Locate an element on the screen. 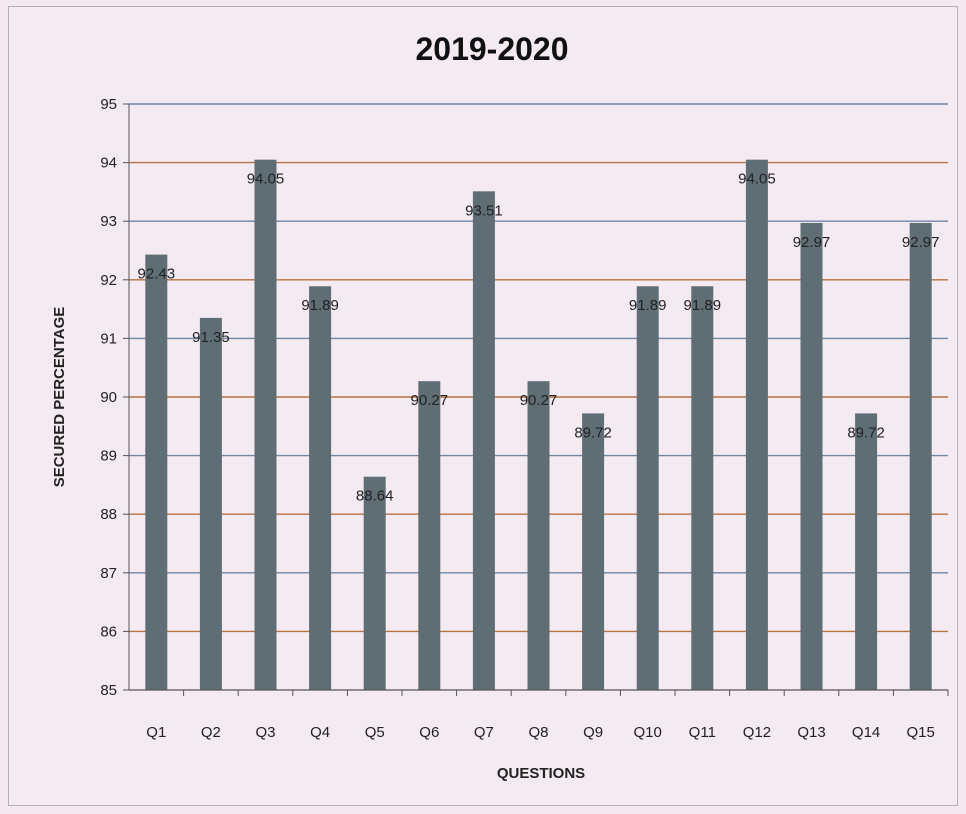 The image size is (966, 814). x-tick-label: Q3 is located at coordinates (265, 732).